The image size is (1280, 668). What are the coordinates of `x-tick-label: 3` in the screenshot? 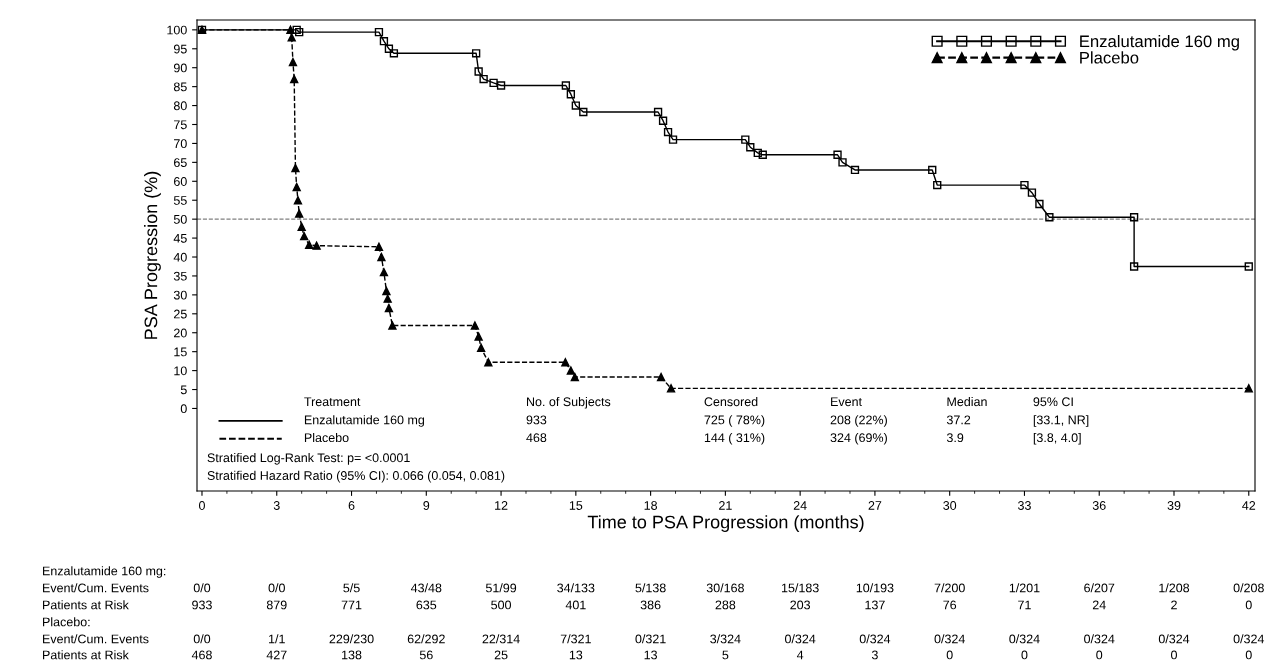 It's located at (276, 505).